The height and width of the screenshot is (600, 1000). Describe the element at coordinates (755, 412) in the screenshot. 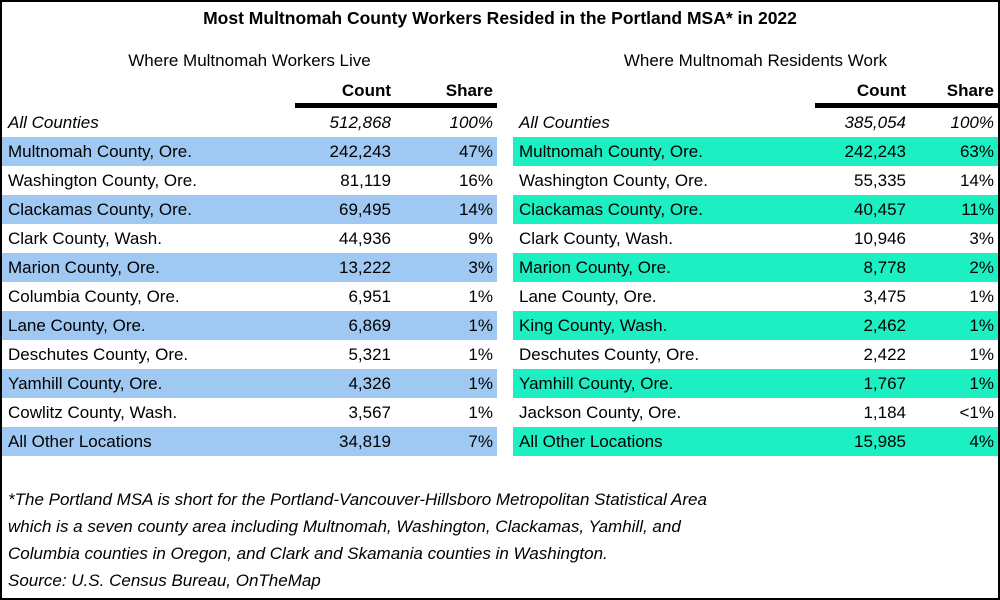

I see `table-row: Jackson County, Ore. 1,184 <1%` at that location.